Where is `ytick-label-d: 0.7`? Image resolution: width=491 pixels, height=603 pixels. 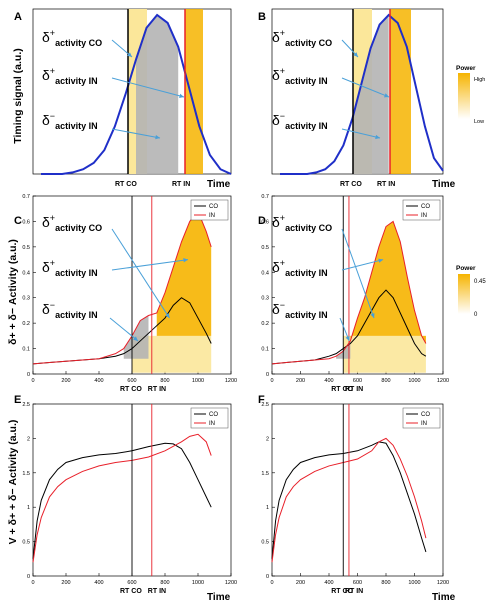
ytick-label-d: 0.7 is located at coordinates (265, 197).